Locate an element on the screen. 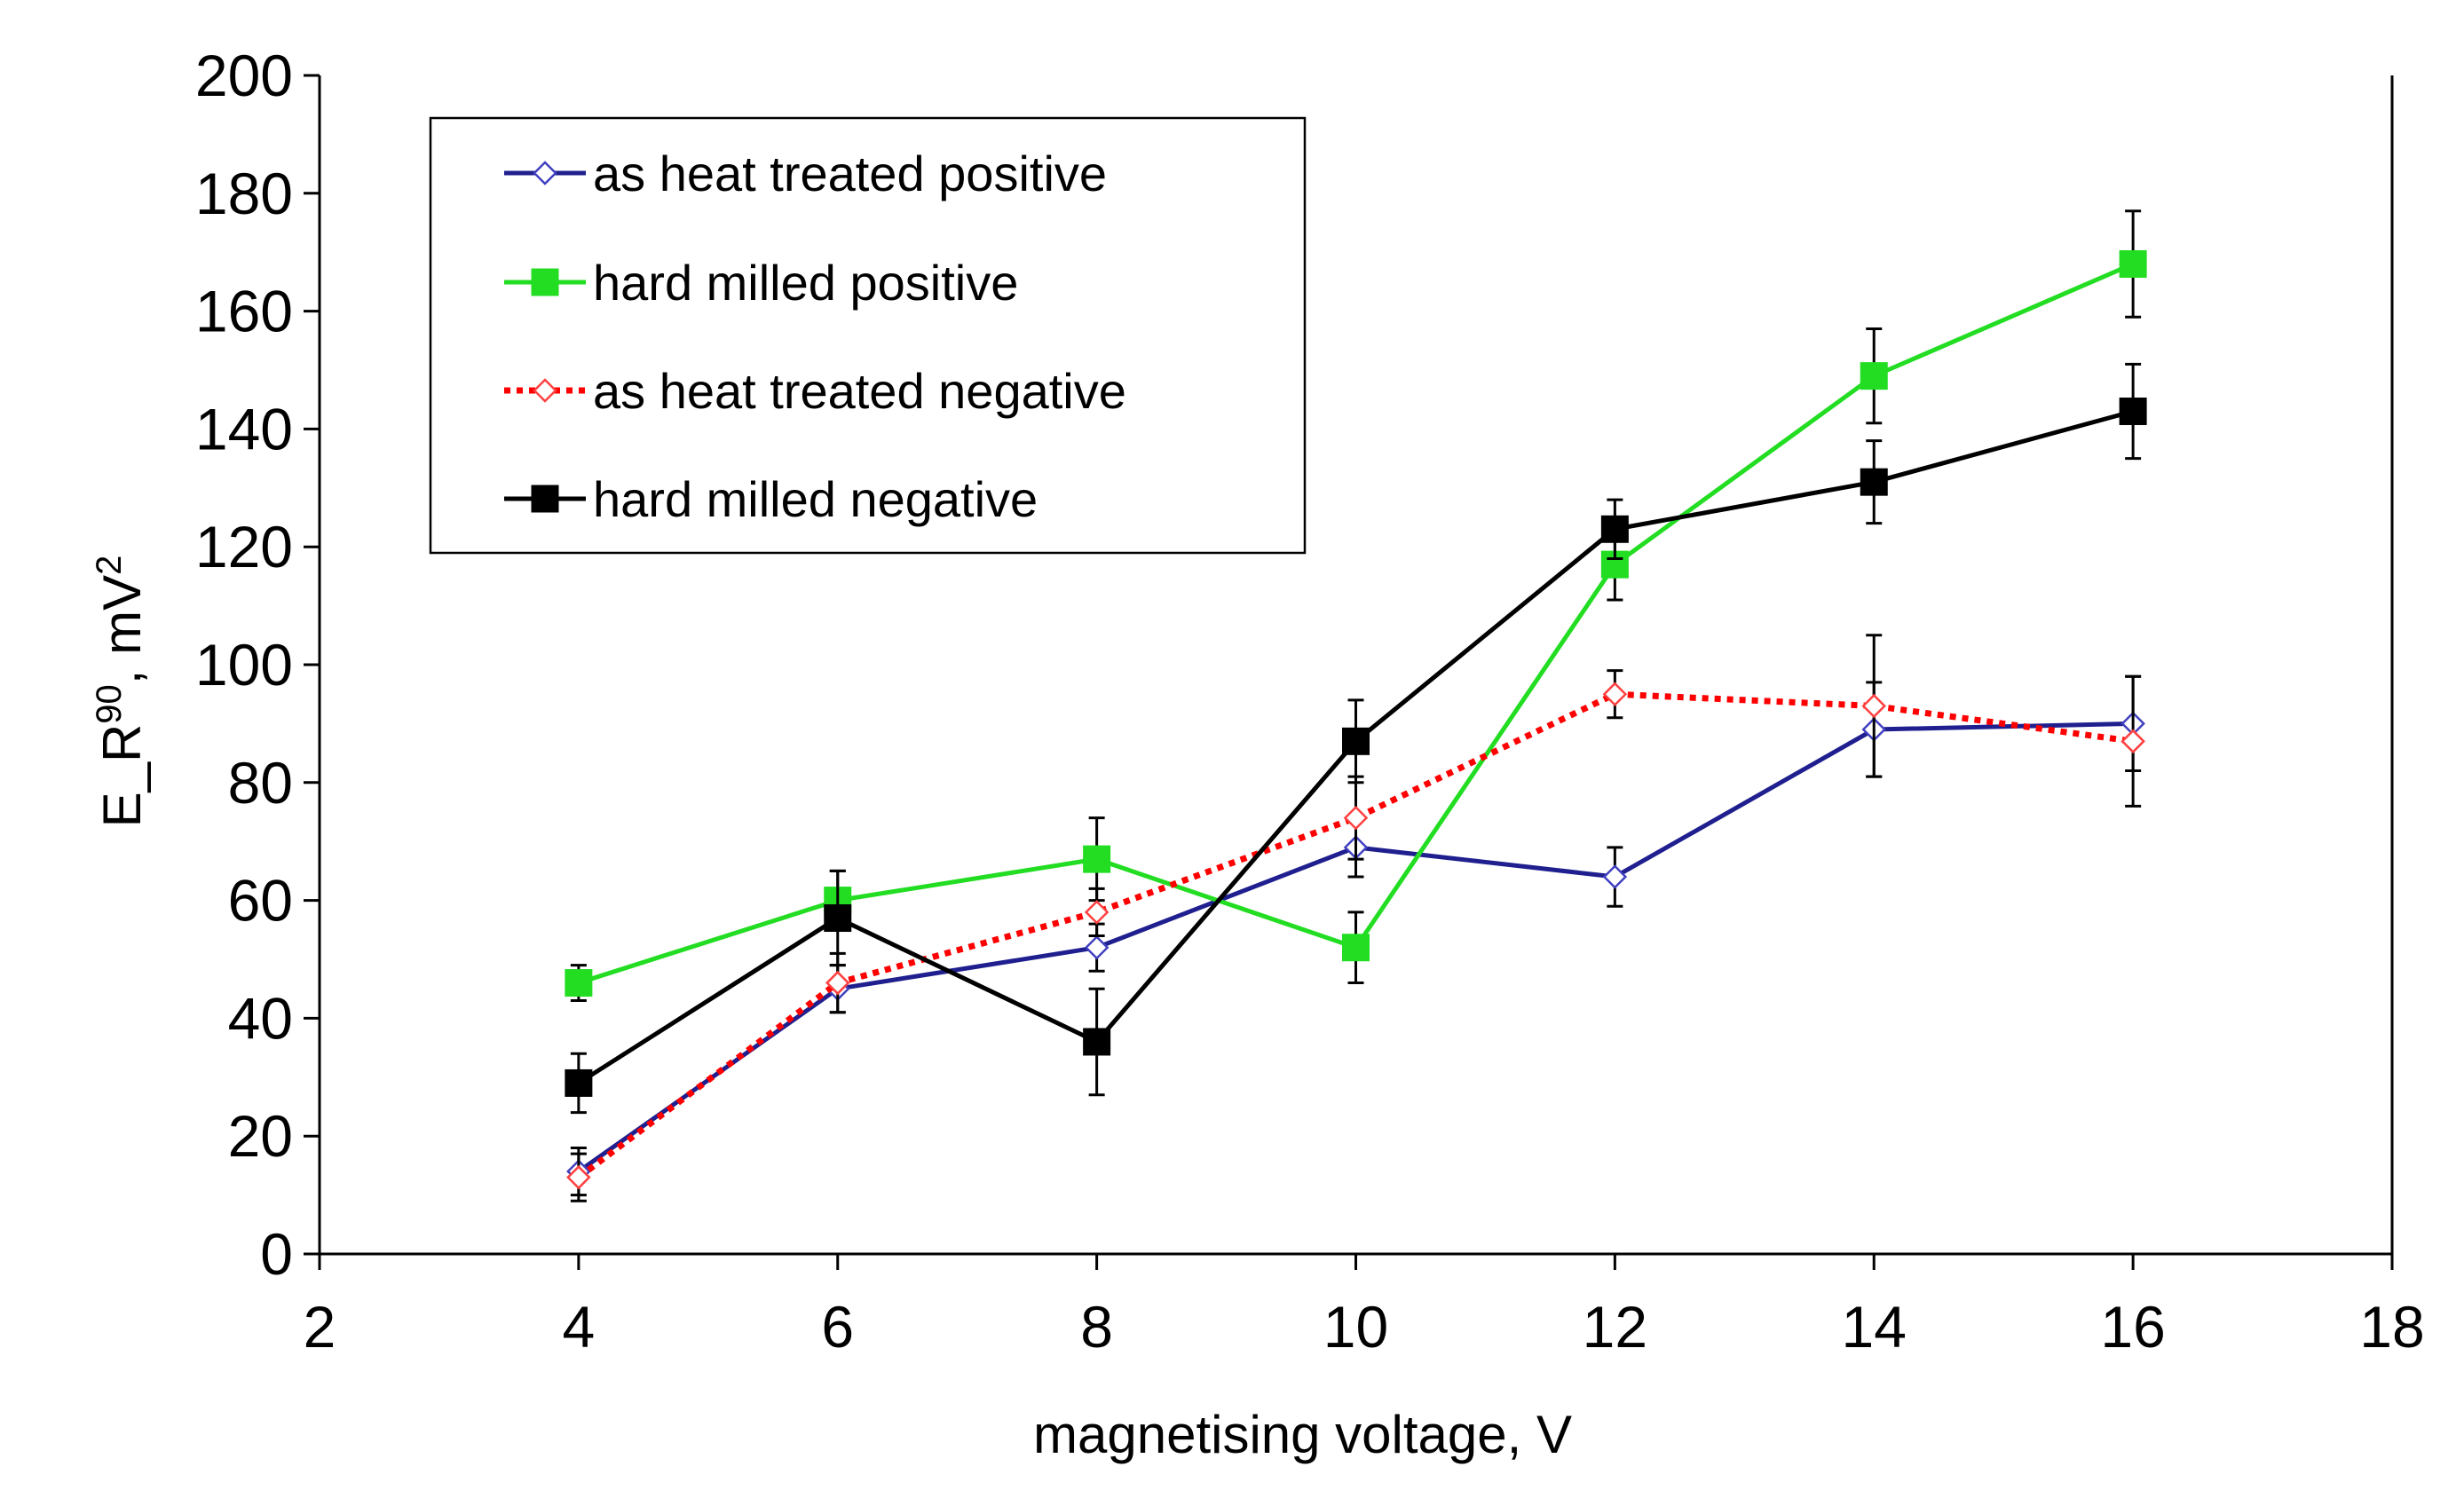 This screenshot has width=2464, height=1498. y-axis-title-superscript: 90 is located at coordinates (110, 704).